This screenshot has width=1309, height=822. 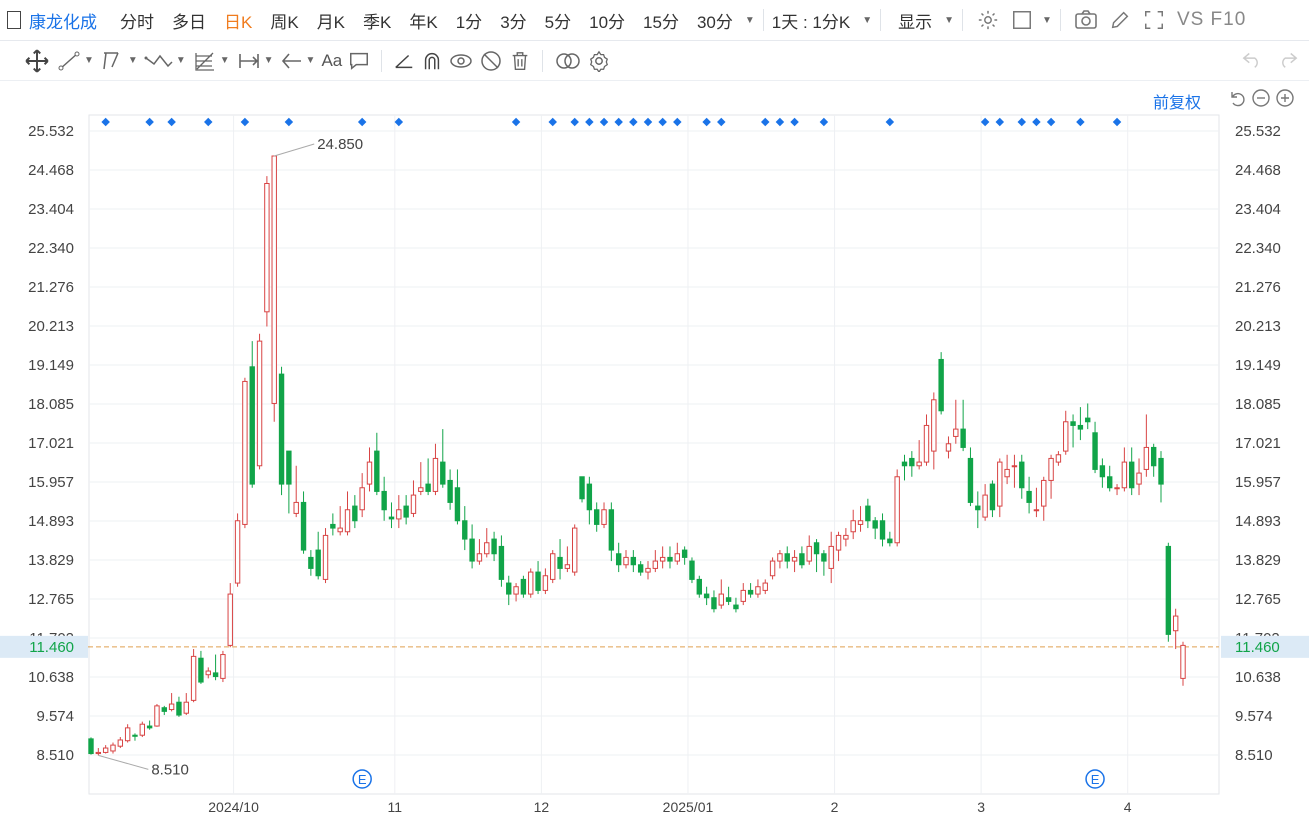 I want to click on text-tool-icon: Aa, so click(x=332, y=60).